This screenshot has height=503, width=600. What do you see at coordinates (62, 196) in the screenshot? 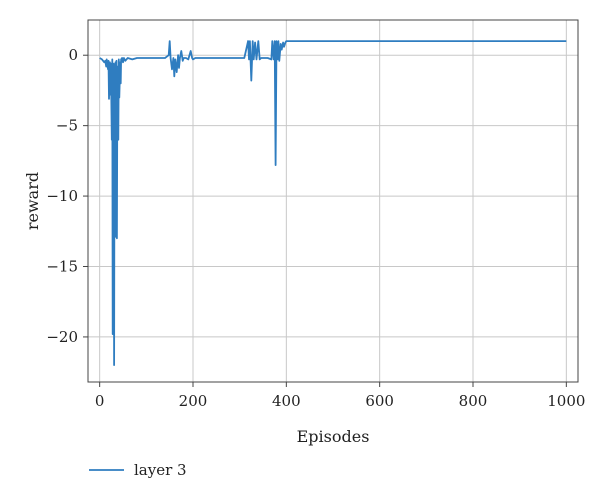
I see `y-tick-label: −10` at bounding box center [62, 196].